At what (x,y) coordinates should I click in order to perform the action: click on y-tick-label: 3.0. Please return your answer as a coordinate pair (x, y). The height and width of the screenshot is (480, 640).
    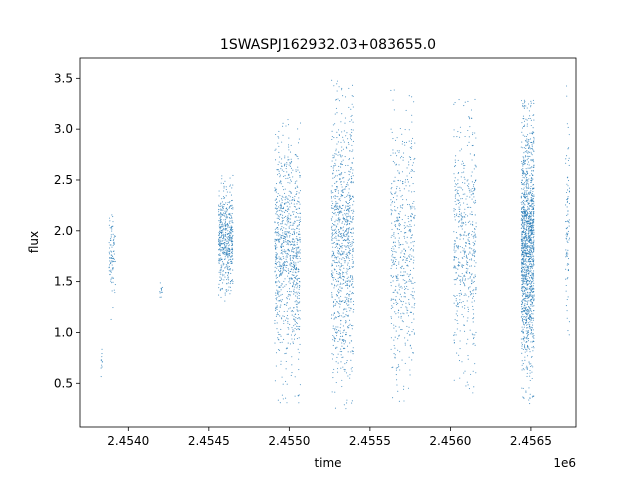
    Looking at the image, I should click on (63, 129).